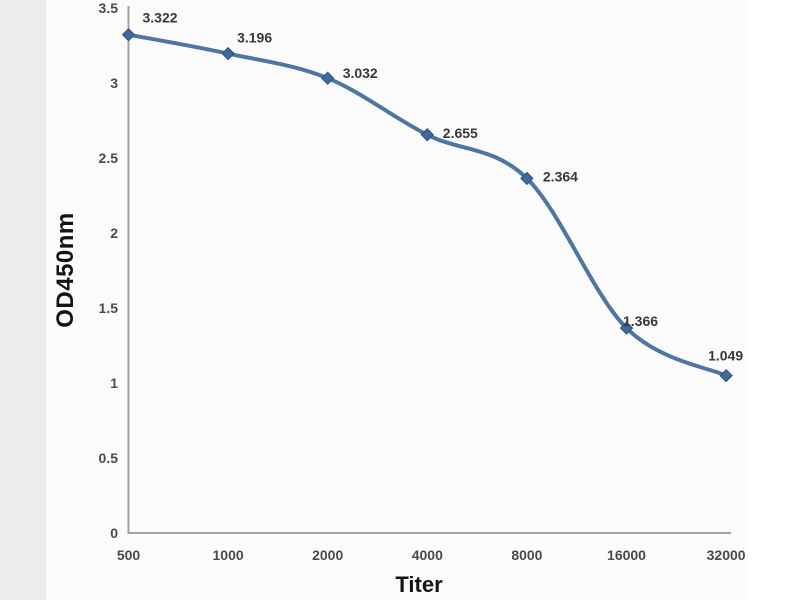 This screenshot has height=600, width=800. I want to click on x-tick-label: 8000, so click(526, 555).